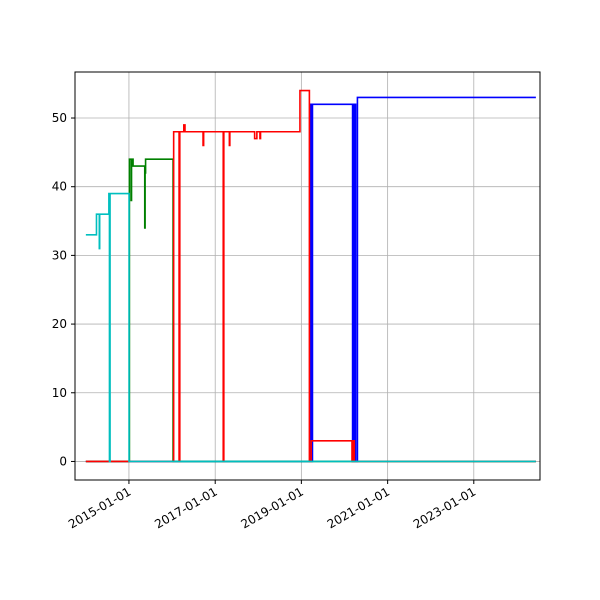 This screenshot has height=600, width=600. What do you see at coordinates (444, 507) in the screenshot?
I see `x-tick-label: 2023-01-01` at bounding box center [444, 507].